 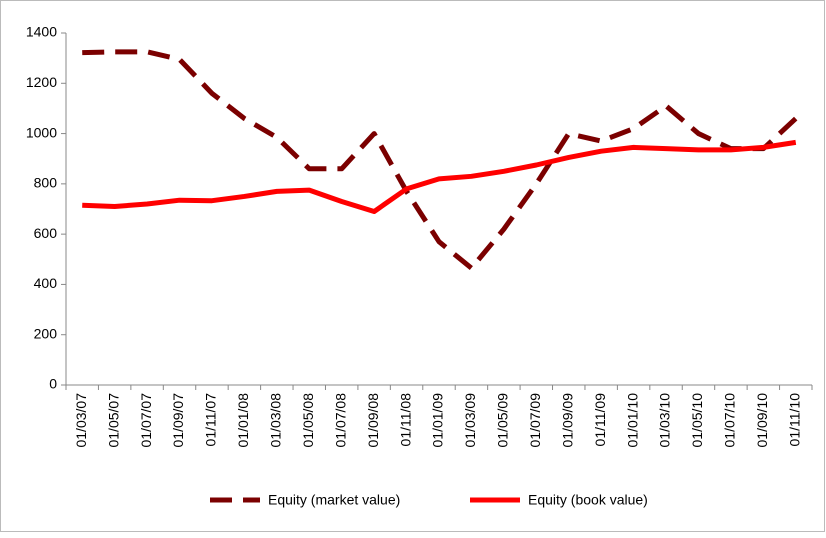 I want to click on x-tick-label: 01/03/10, so click(x=665, y=420).